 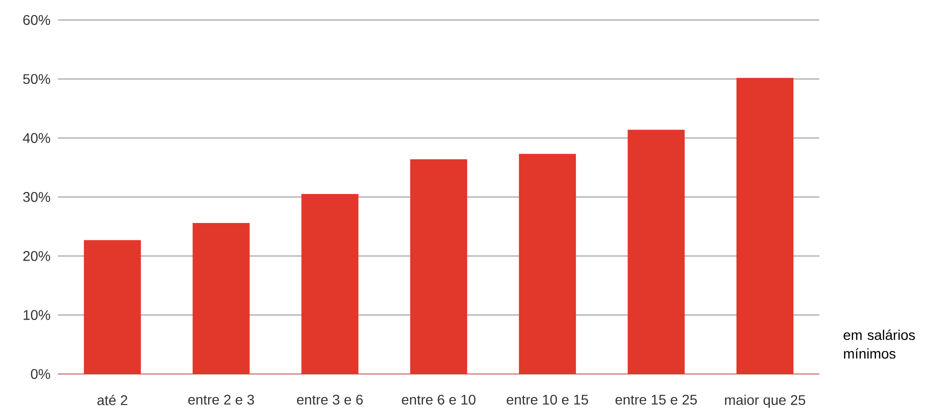 What do you see at coordinates (36, 79) in the screenshot?
I see `y-tick-label: 50%` at bounding box center [36, 79].